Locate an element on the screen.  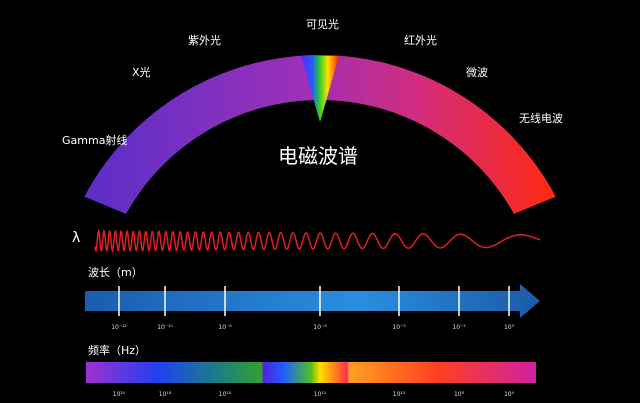
wavelength-arrow-bar is located at coordinates (312, 301).